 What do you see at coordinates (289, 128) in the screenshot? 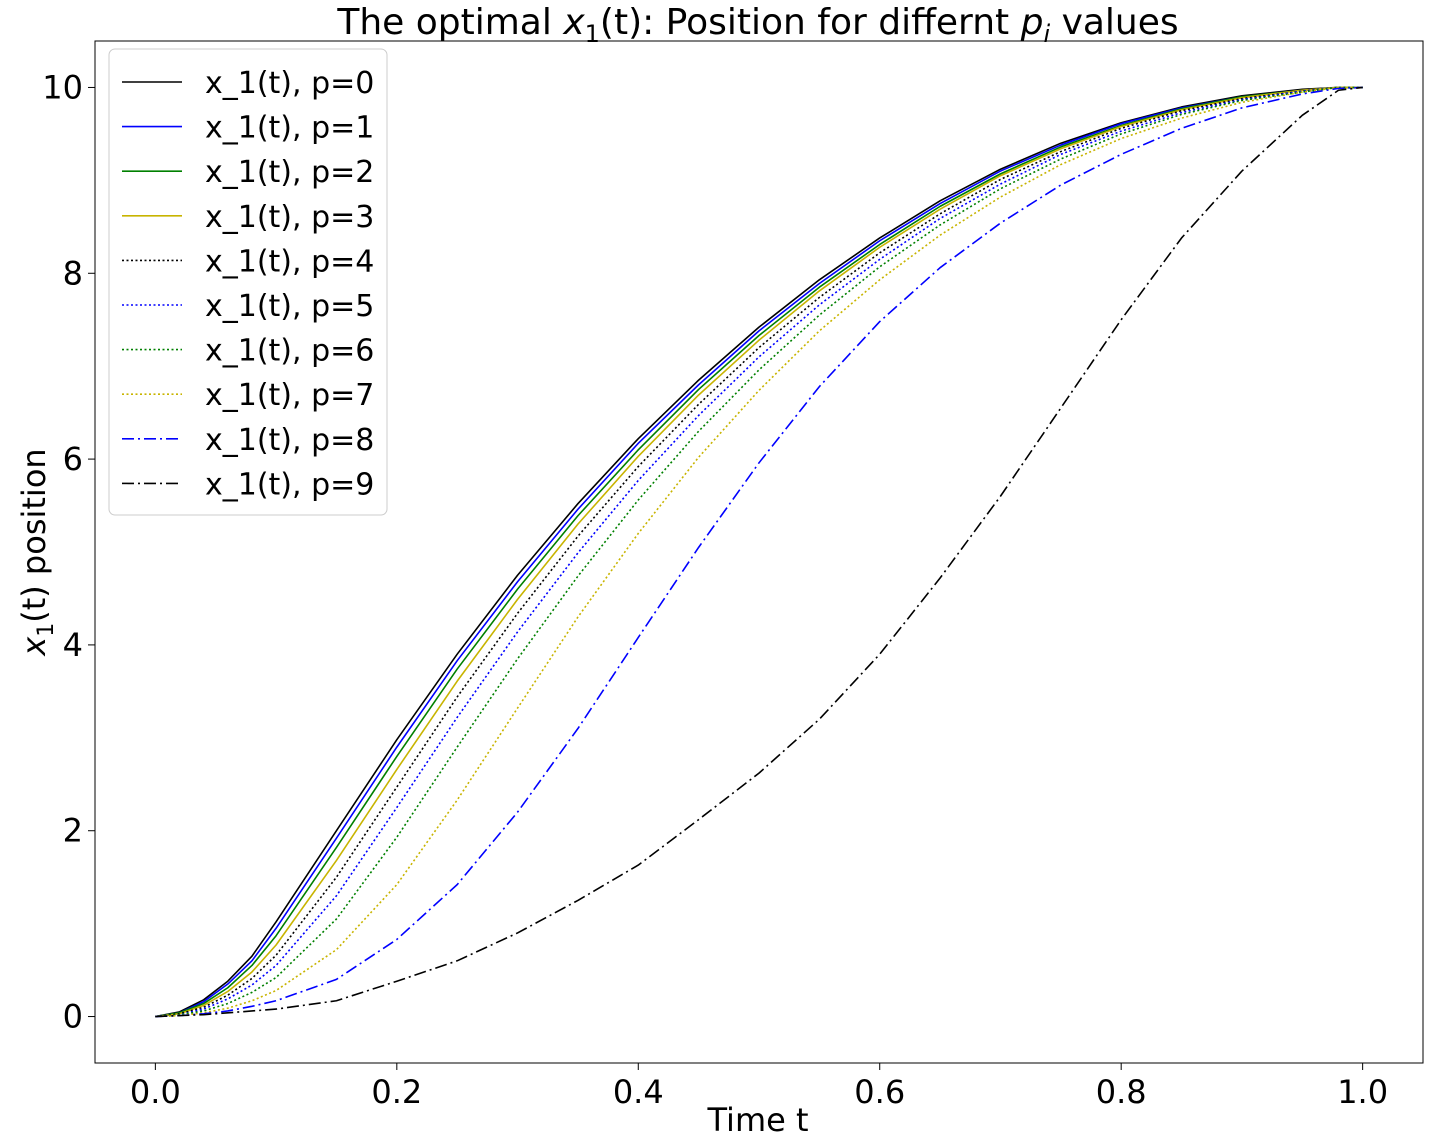
I see `legend-label: x_1(t), p=1` at bounding box center [289, 128].